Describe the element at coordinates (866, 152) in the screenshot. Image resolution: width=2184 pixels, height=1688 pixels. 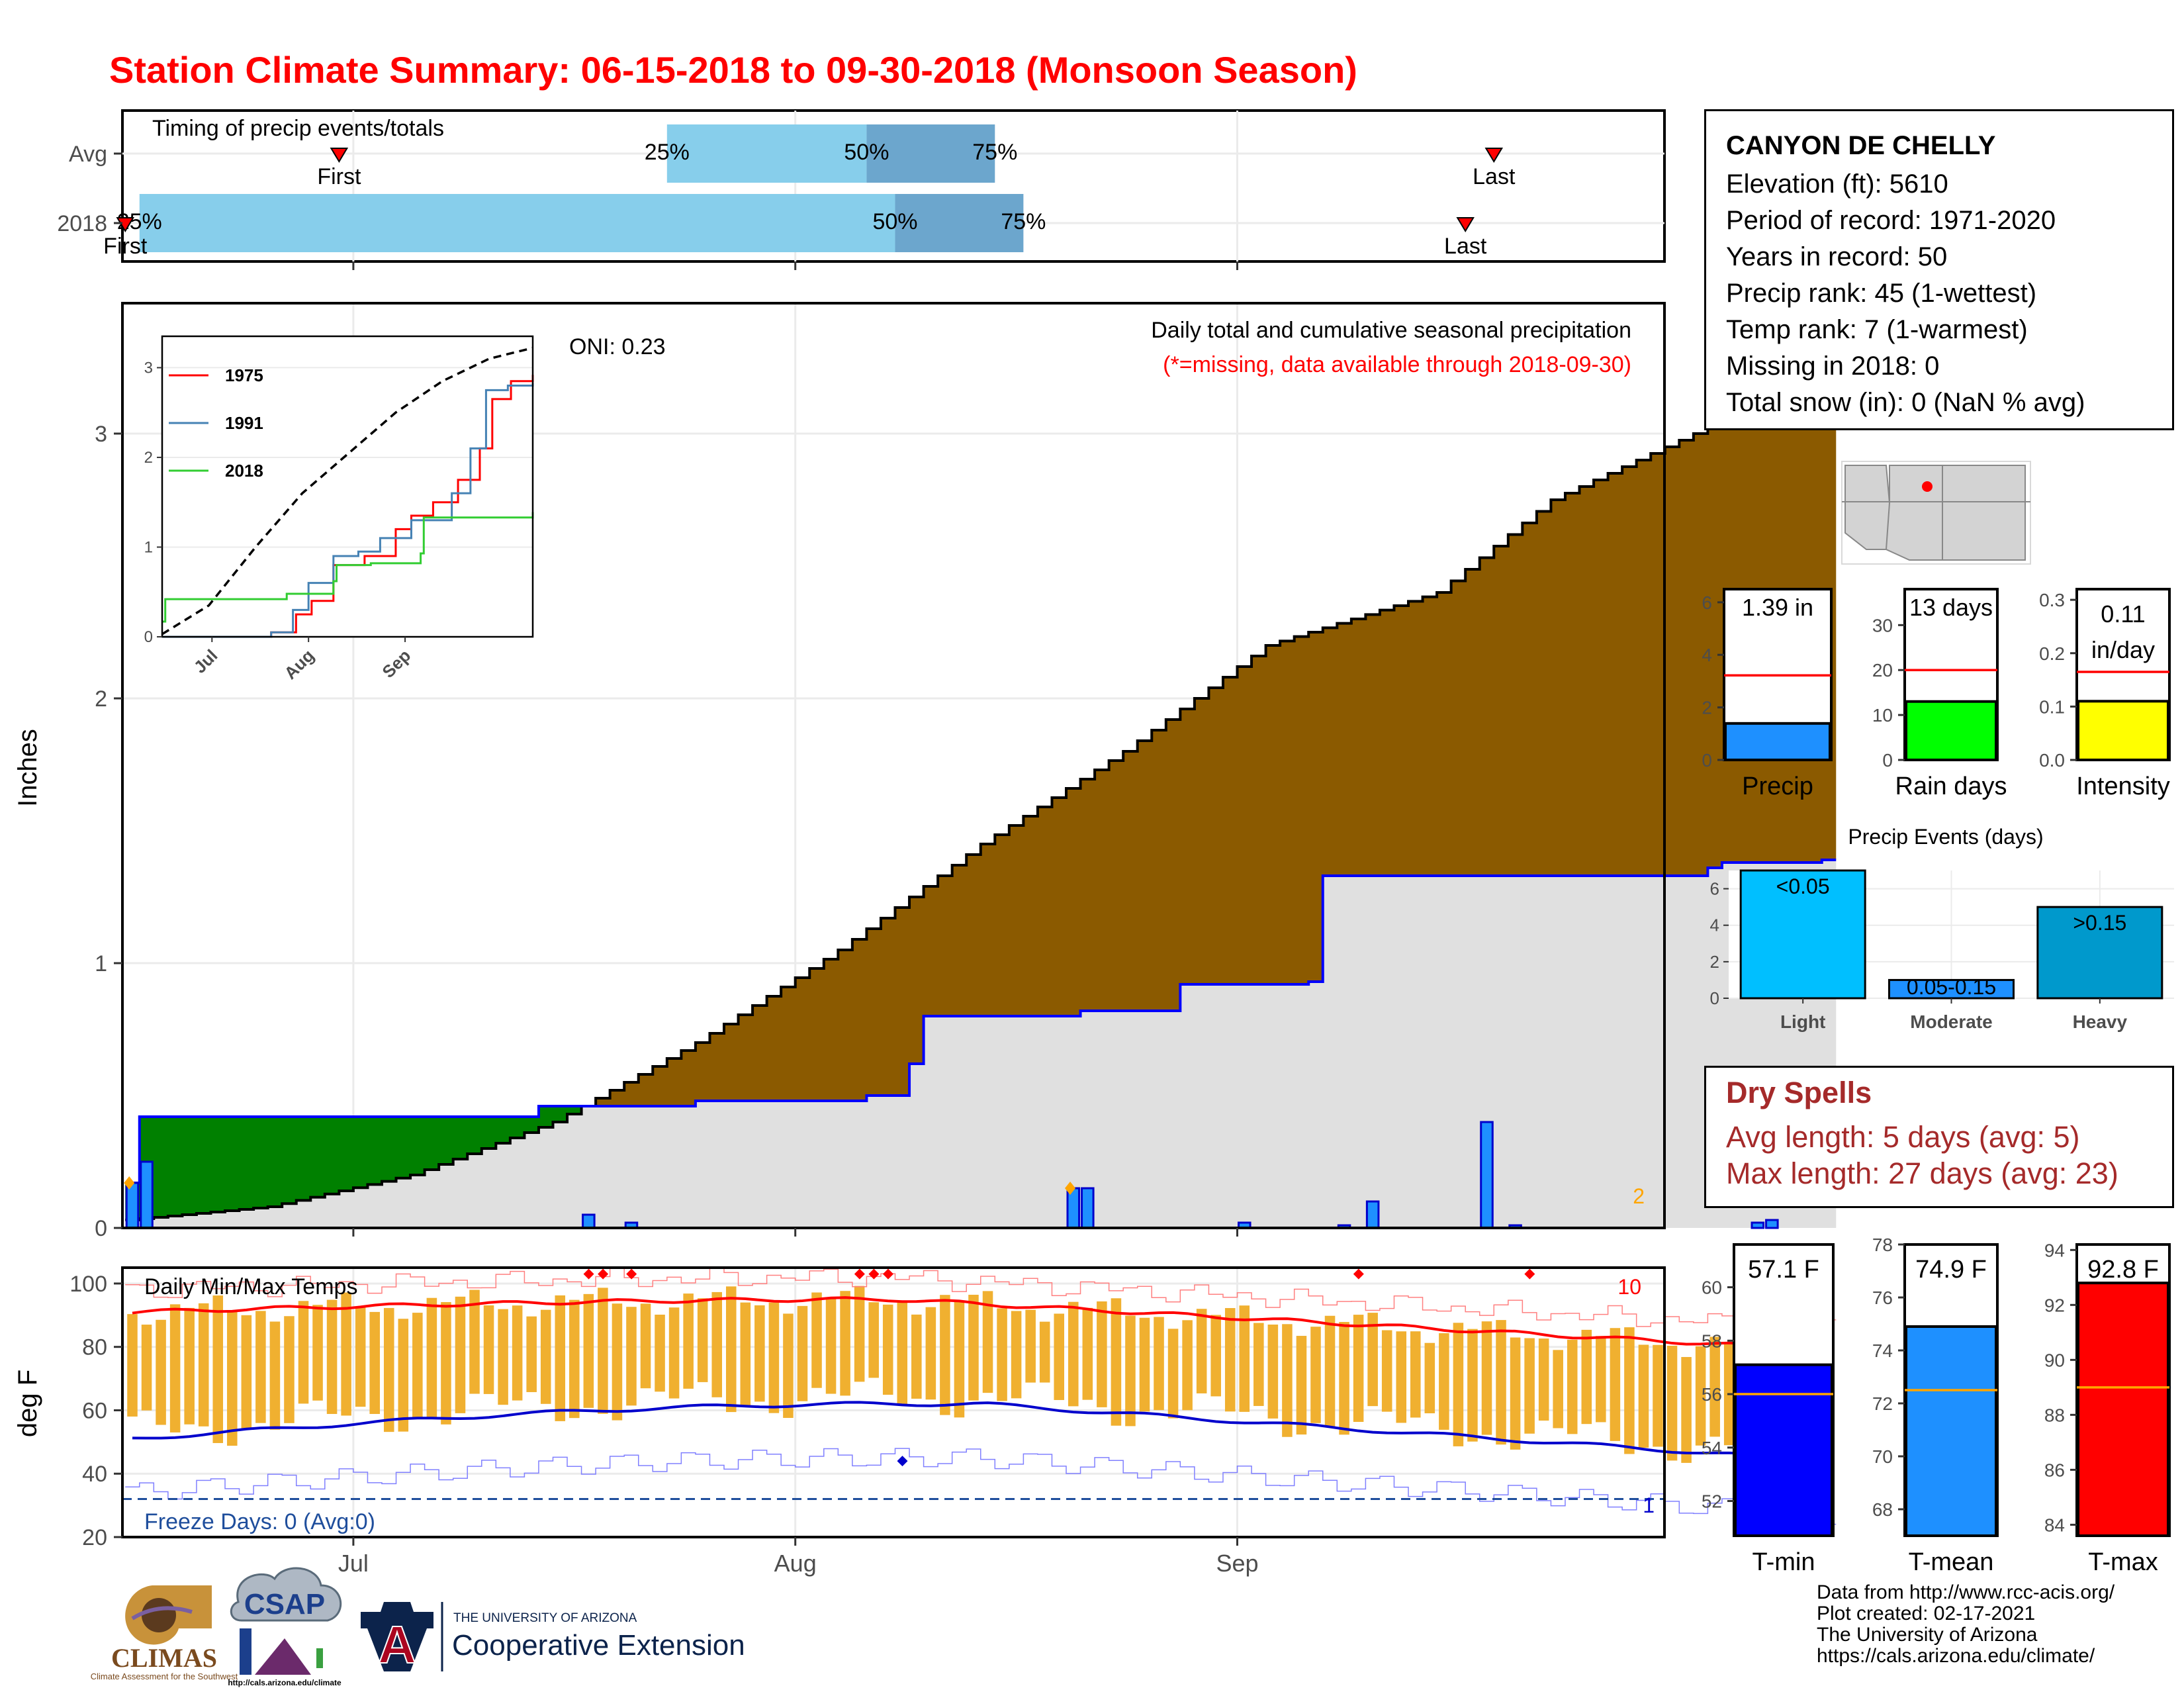
I see `quartile-50-label: 50%` at that location.